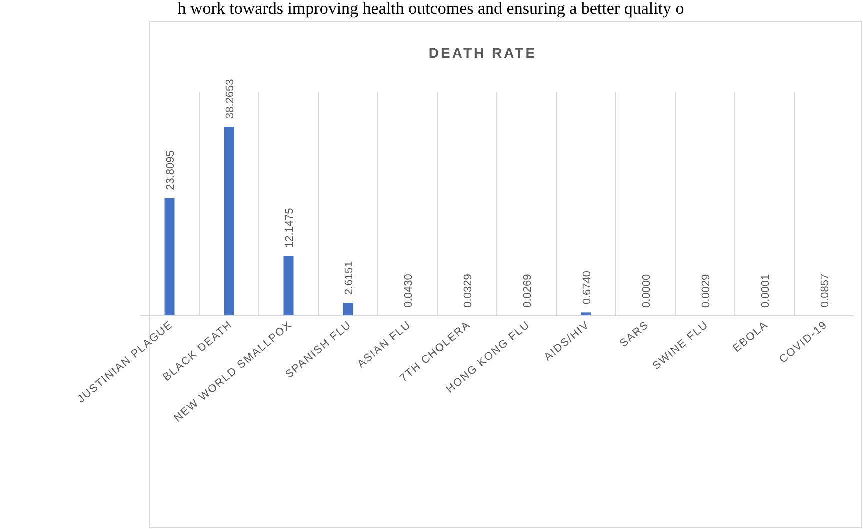 The image size is (863, 529). Describe the element at coordinates (706, 291) in the screenshot. I see `data-label: 0.0029` at that location.